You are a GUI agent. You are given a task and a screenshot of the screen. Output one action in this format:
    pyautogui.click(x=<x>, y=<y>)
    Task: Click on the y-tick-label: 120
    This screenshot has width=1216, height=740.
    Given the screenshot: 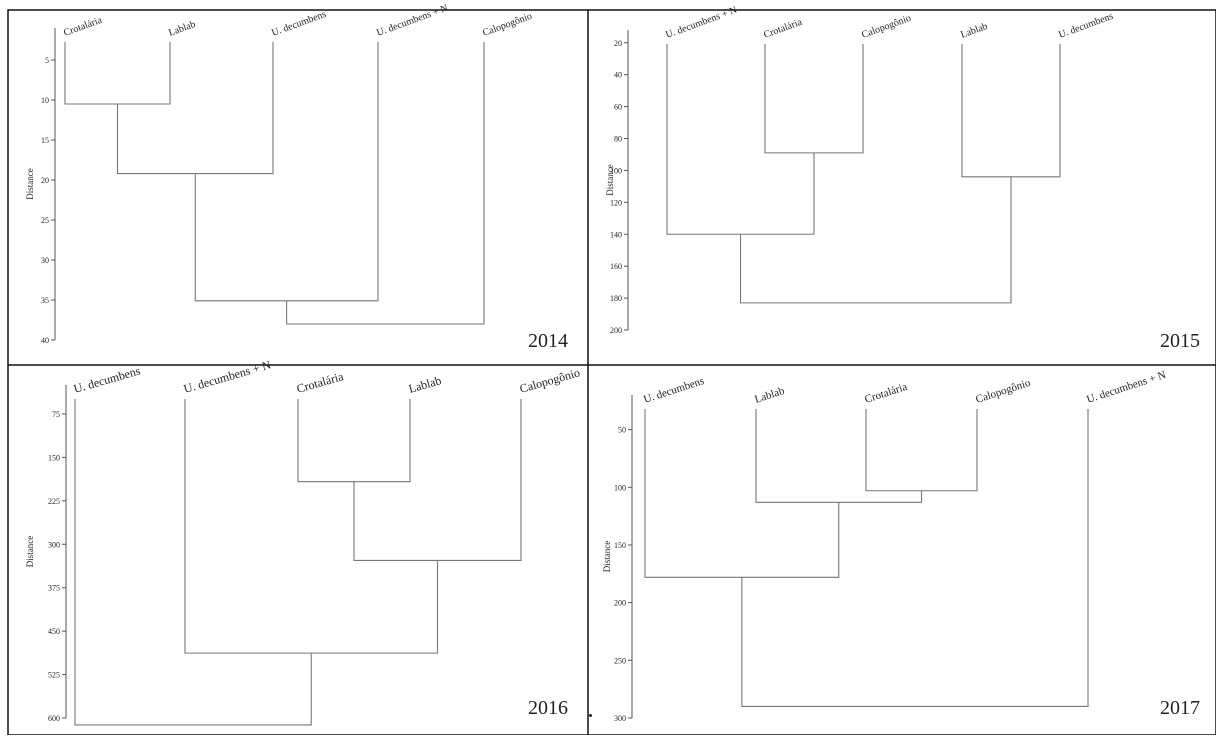 What is the action you would take?
    pyautogui.click(x=616, y=202)
    